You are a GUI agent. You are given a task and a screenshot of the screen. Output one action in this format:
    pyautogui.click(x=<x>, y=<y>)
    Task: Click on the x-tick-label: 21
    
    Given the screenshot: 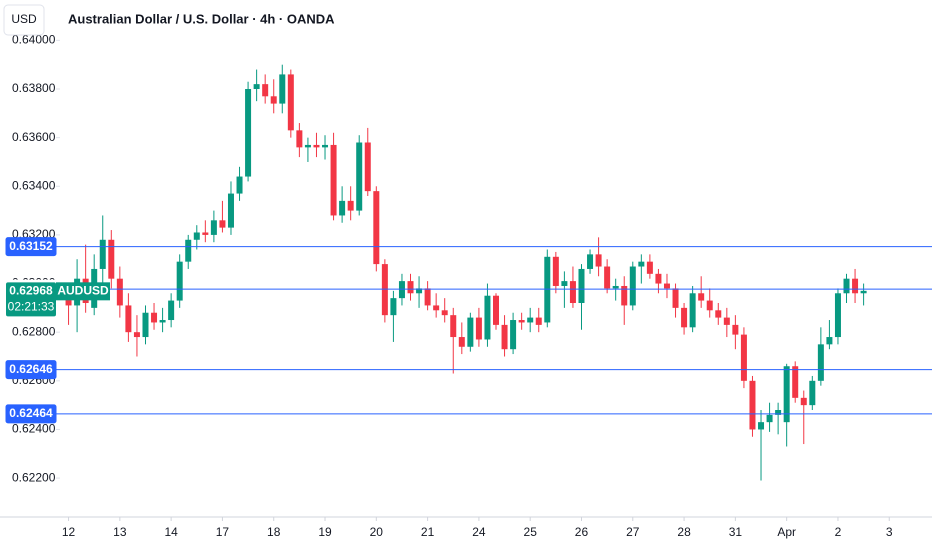 What is the action you would take?
    pyautogui.click(x=428, y=532)
    